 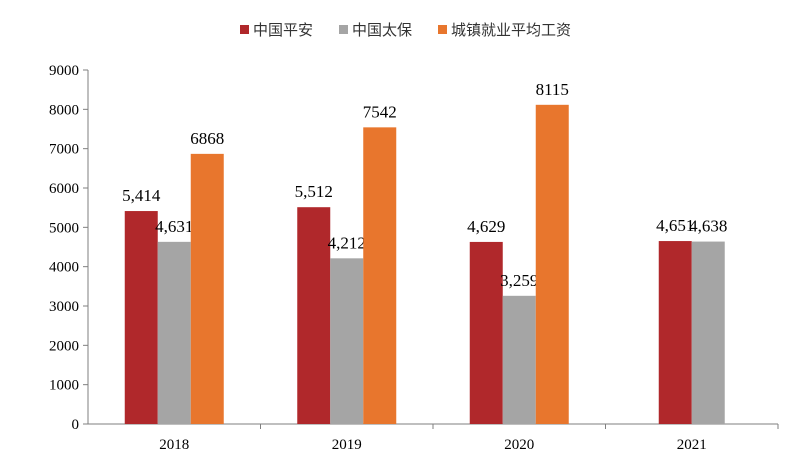 What do you see at coordinates (486, 226) in the screenshot?
I see `data-label: 4,629` at bounding box center [486, 226].